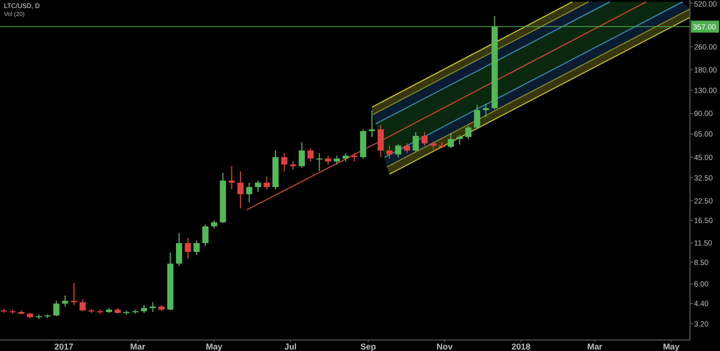  What do you see at coordinates (368, 346) in the screenshot?
I see `x-tick-label: Sep` at bounding box center [368, 346].